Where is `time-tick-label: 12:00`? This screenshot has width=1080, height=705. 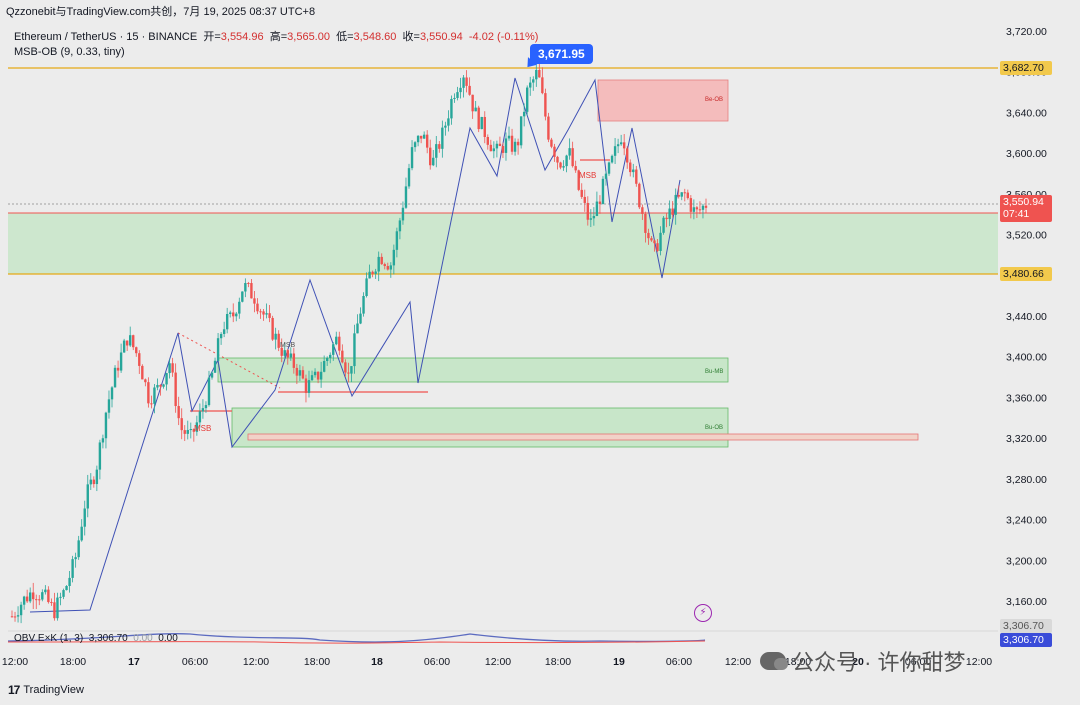 time-tick-label: 12:00 is located at coordinates (15, 662).